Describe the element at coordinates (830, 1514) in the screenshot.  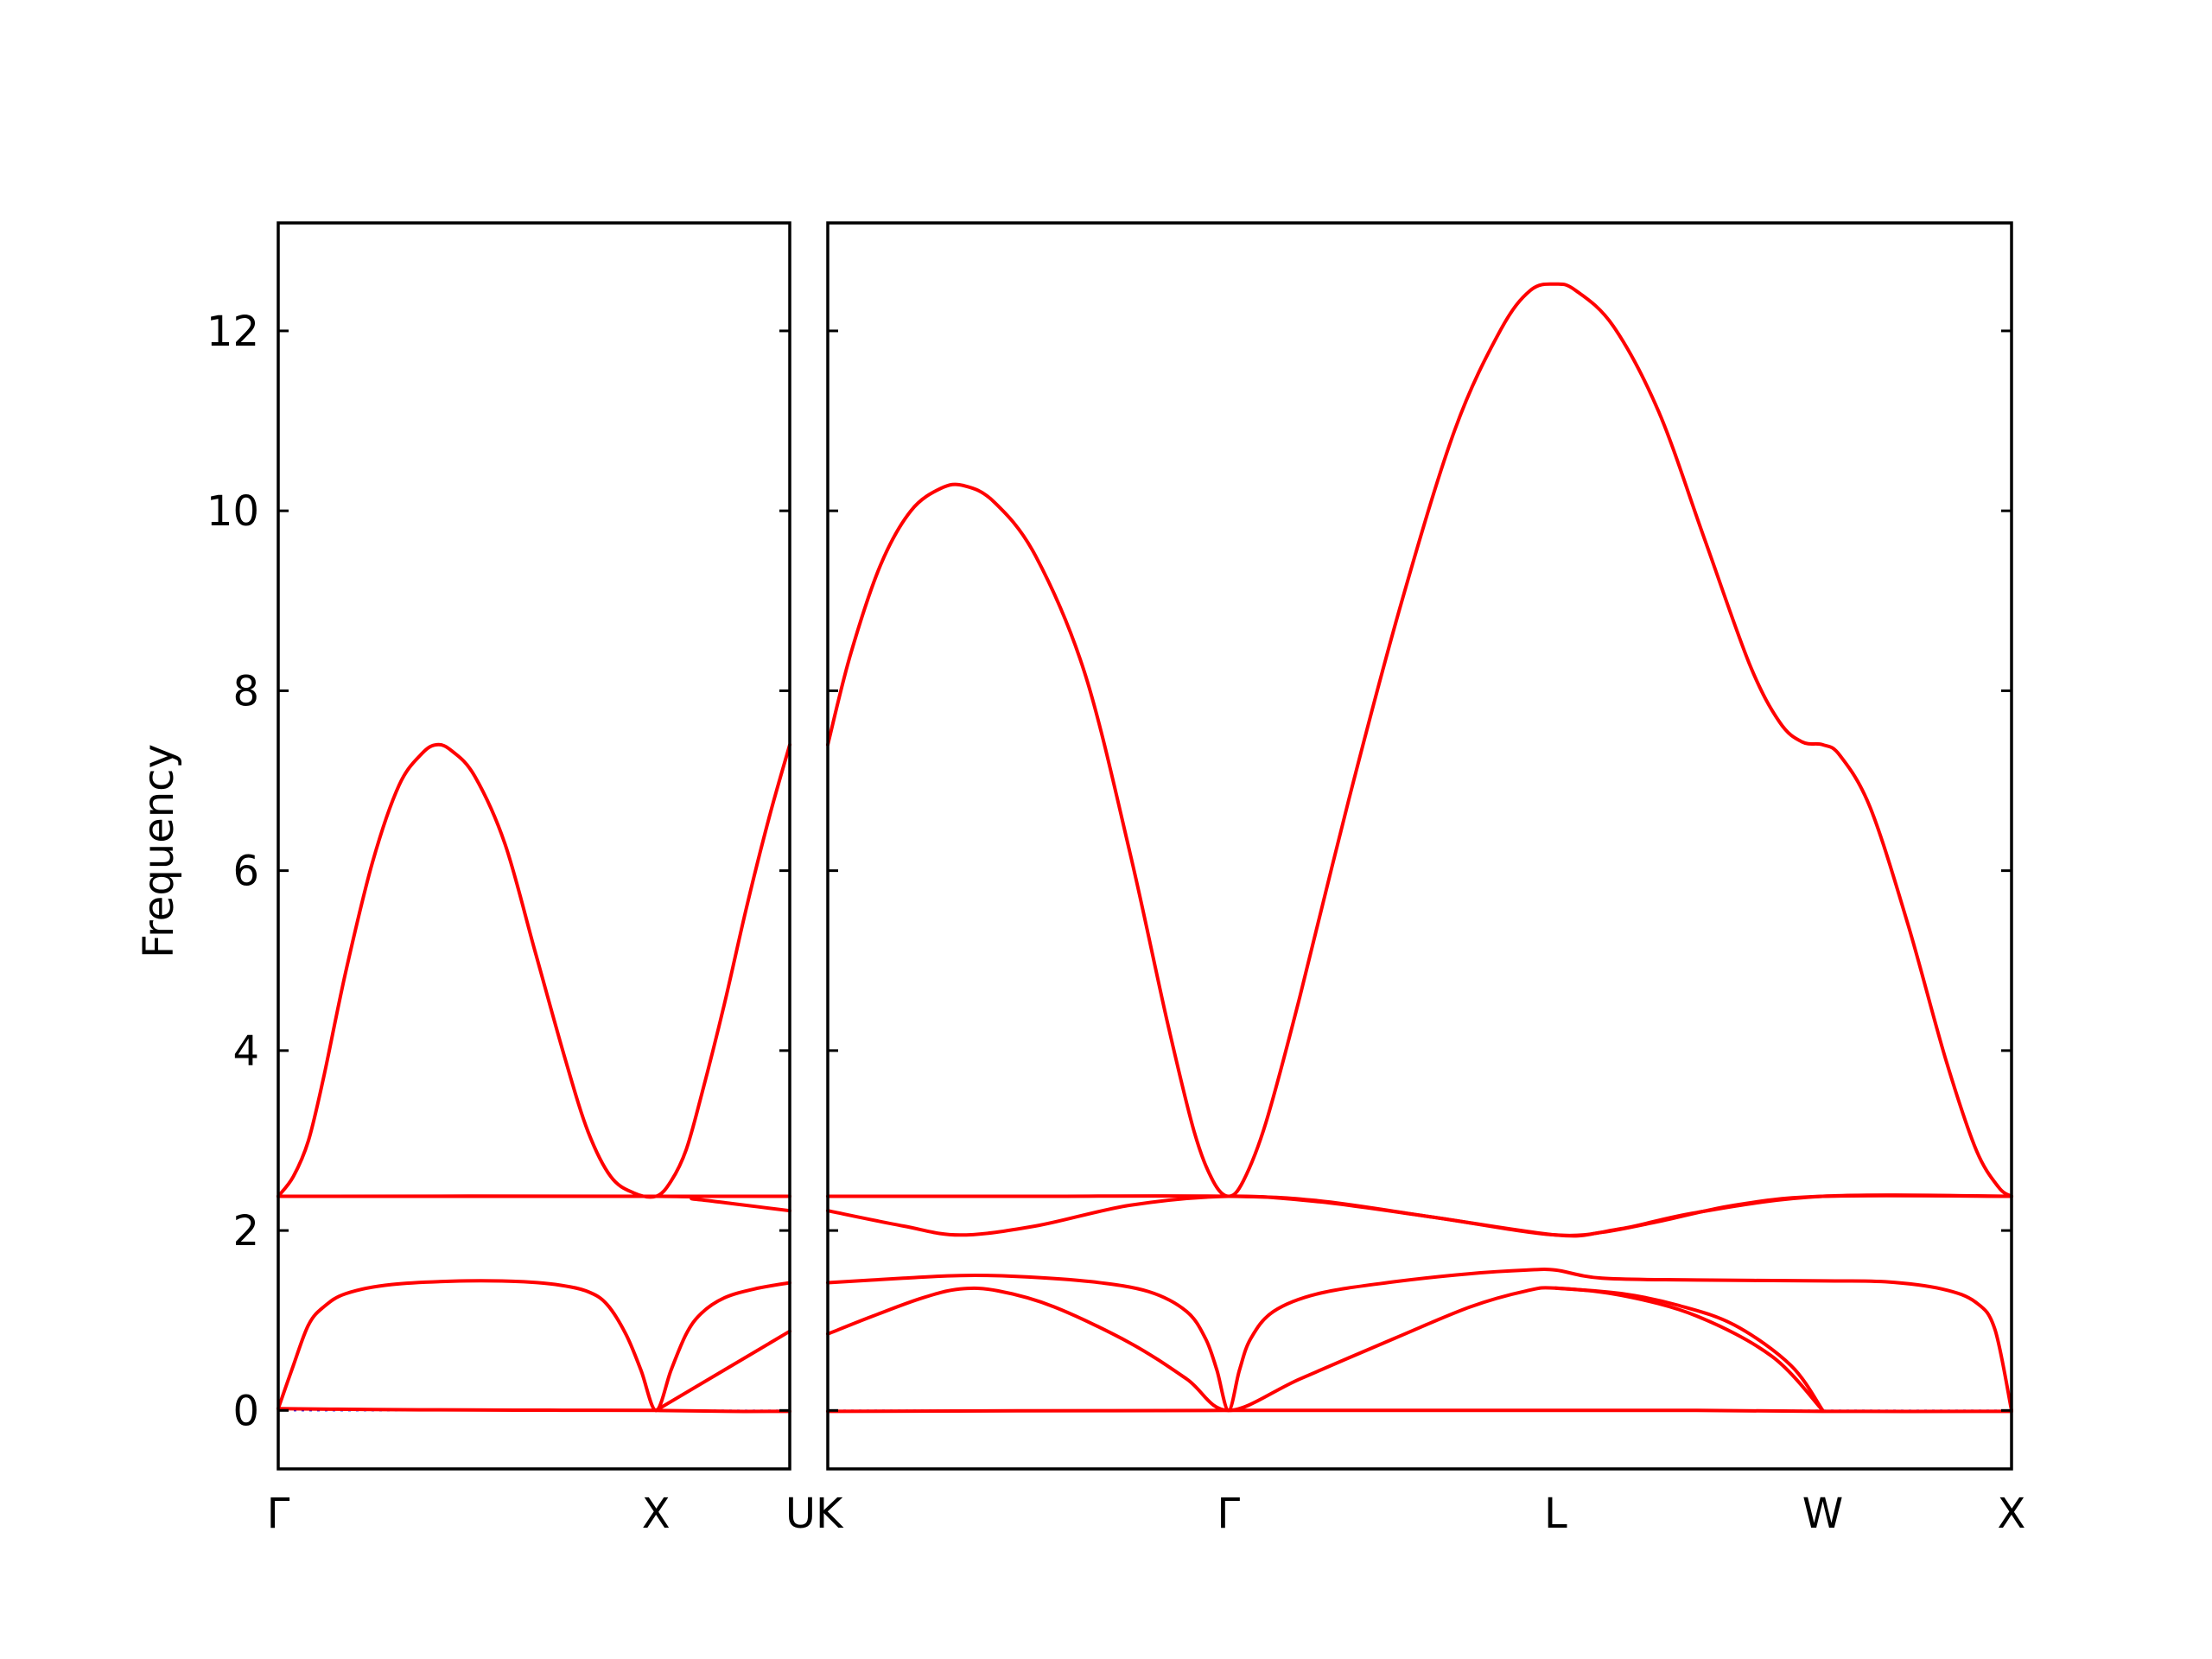
I see `x-tick-label: K` at that location.